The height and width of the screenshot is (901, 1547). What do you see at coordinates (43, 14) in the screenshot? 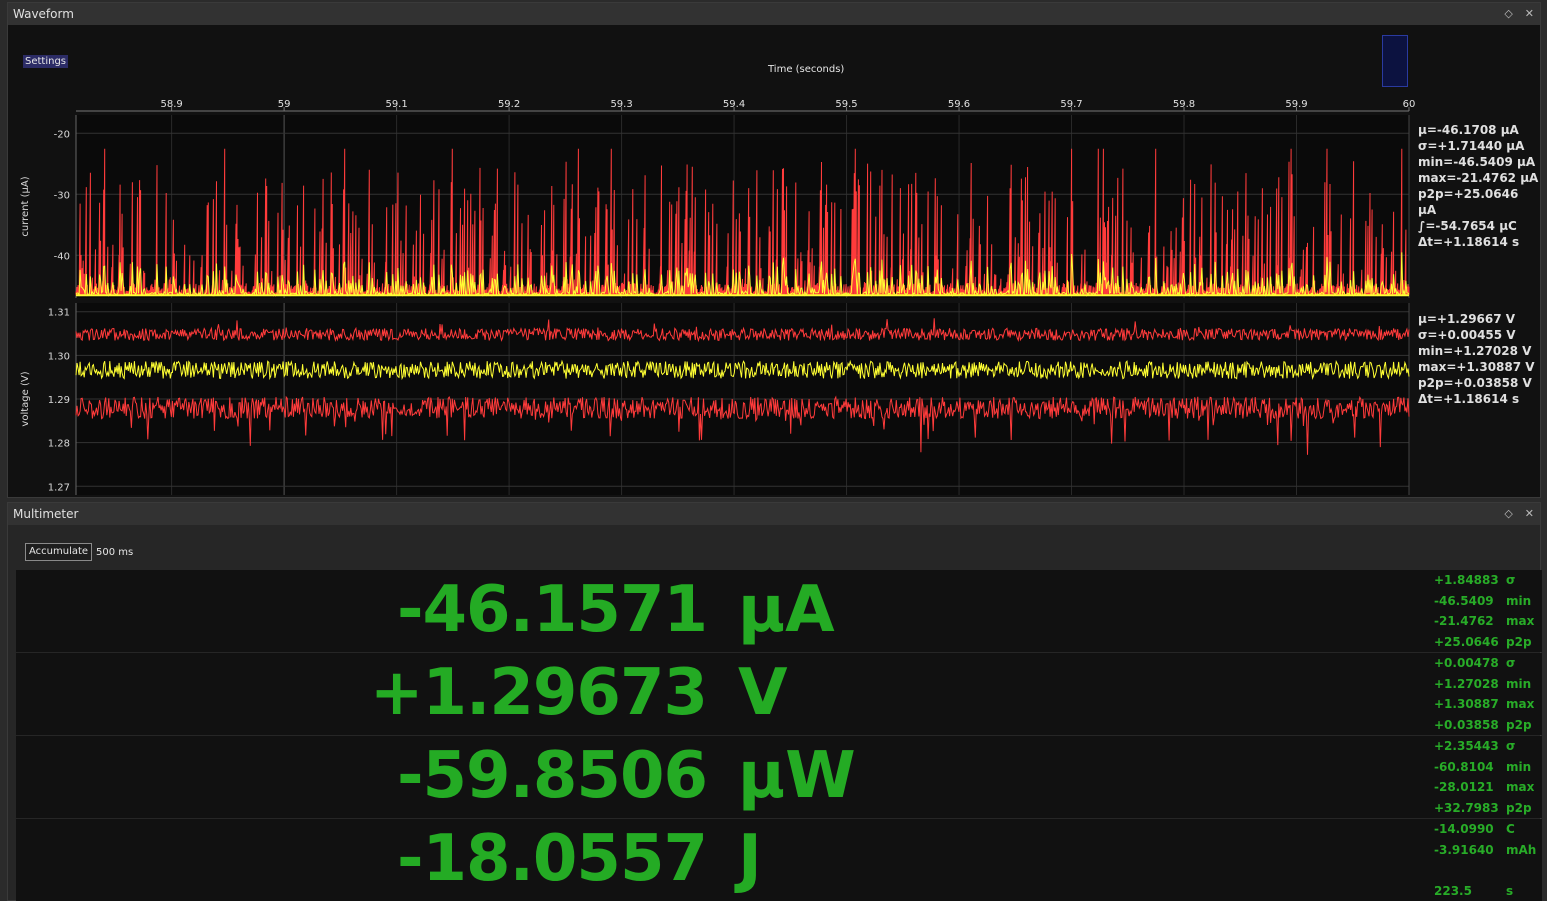
I see `waveform-title: Waveform` at bounding box center [43, 14].